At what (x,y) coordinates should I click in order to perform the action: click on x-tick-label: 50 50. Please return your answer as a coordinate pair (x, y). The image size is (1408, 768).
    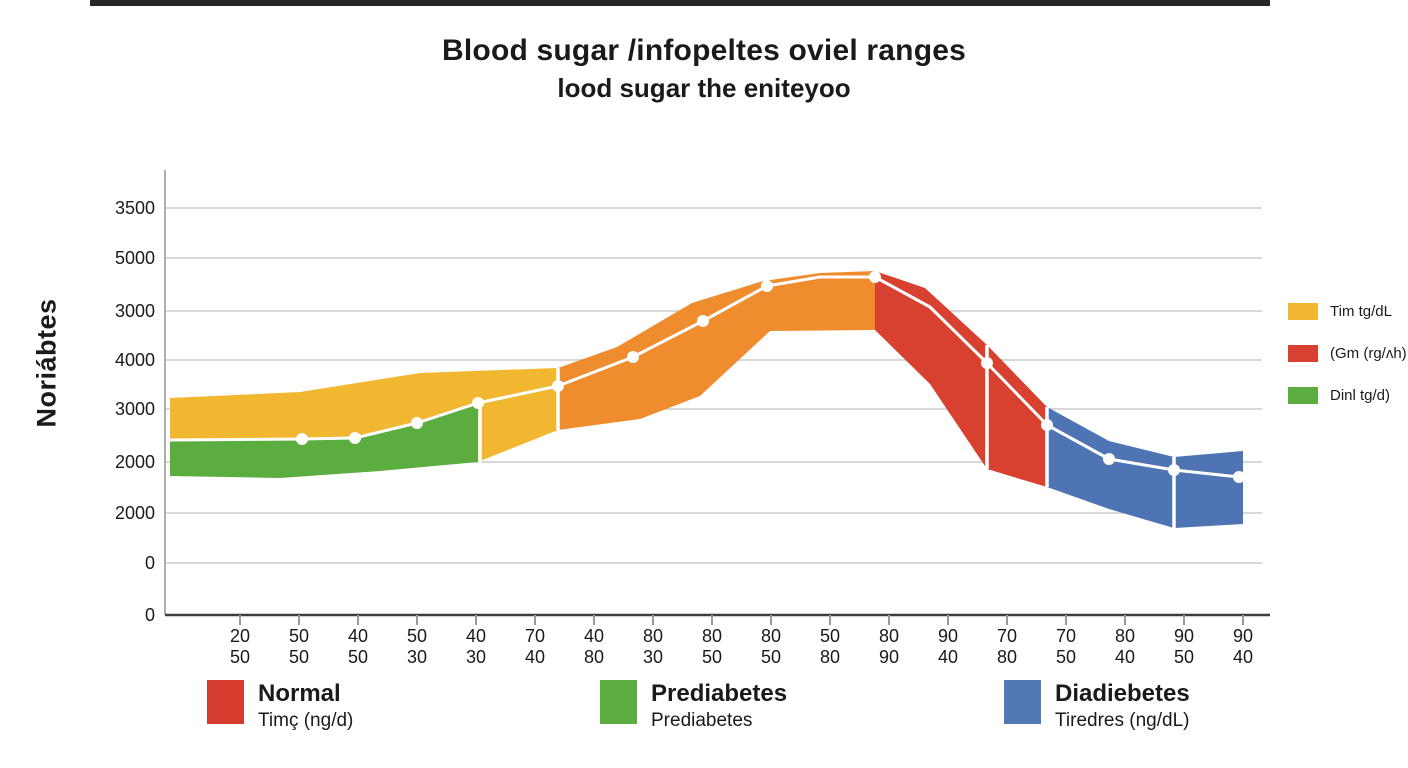
    Looking at the image, I should click on (299, 647).